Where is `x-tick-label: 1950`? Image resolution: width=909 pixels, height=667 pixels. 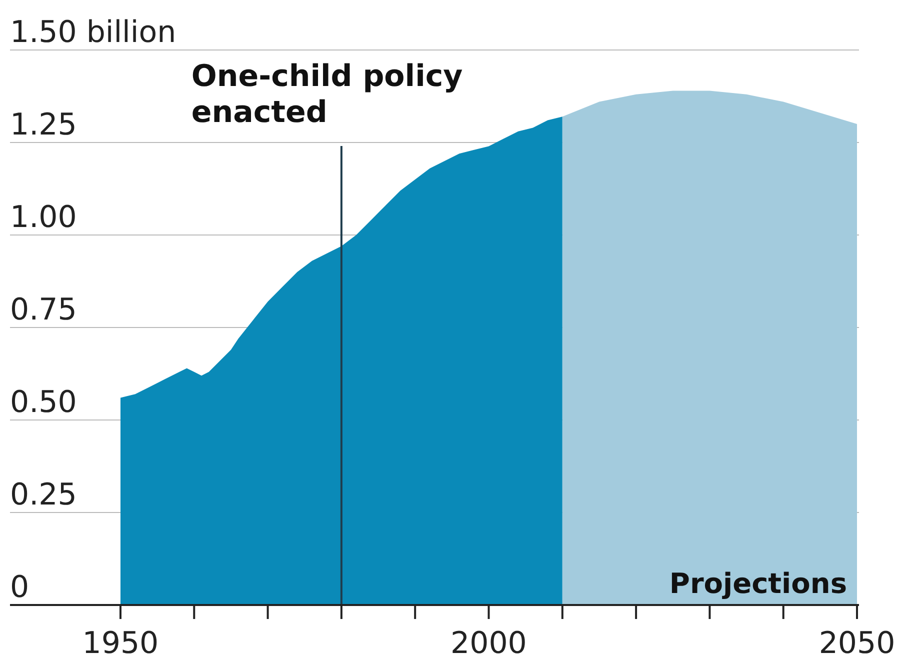 x-tick-label: 1950 is located at coordinates (120, 643).